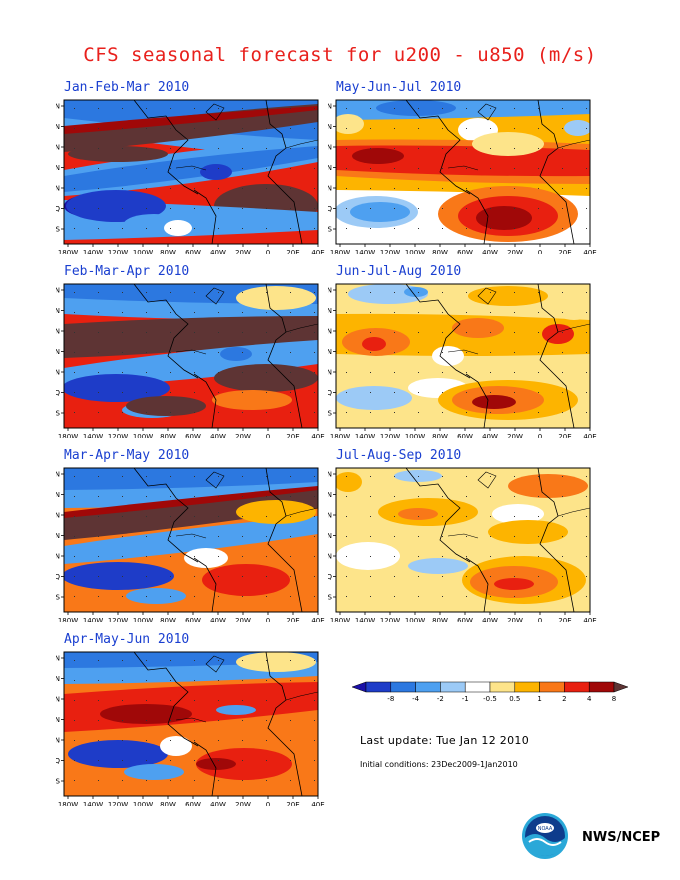 The image size is (680, 880). What do you see at coordinates (390, 699) in the screenshot?
I see `legend-label: -8` at bounding box center [390, 699].